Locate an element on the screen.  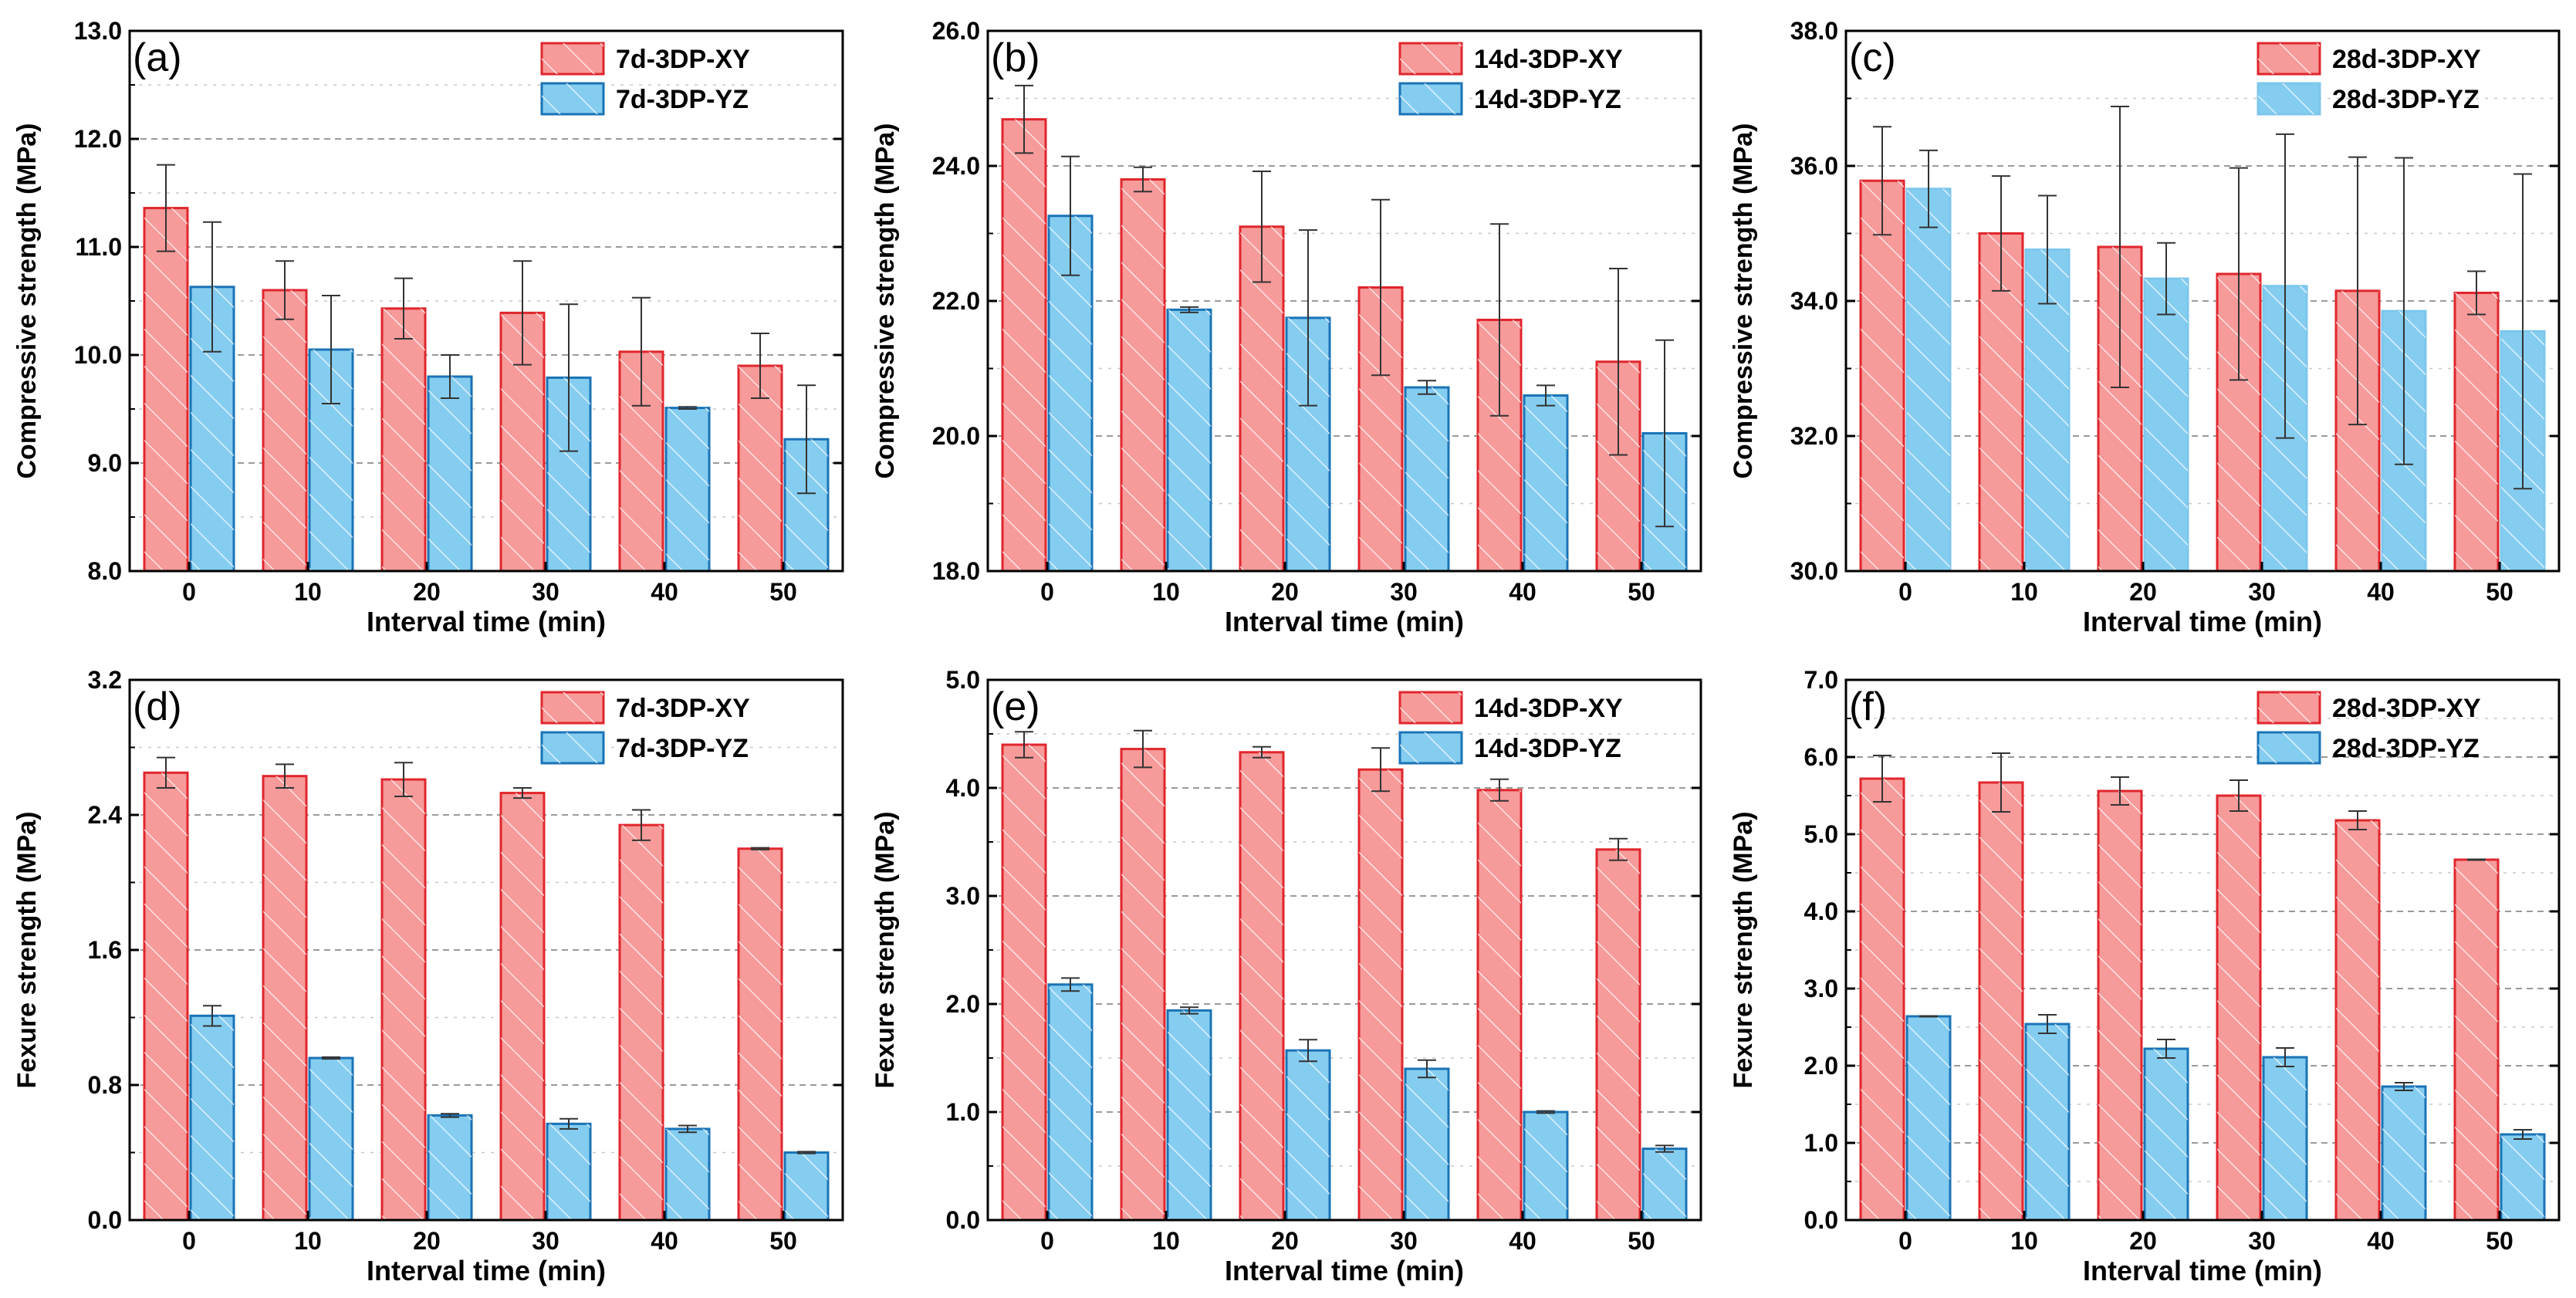
panel-label: (e) is located at coordinates (1015, 706).